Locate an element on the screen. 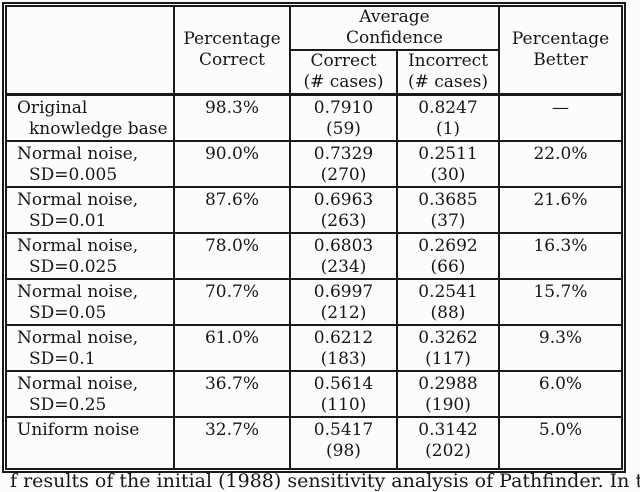 The height and width of the screenshot is (492, 640). conf-correct-cell: 0.7329 (270) is located at coordinates (343, 164).